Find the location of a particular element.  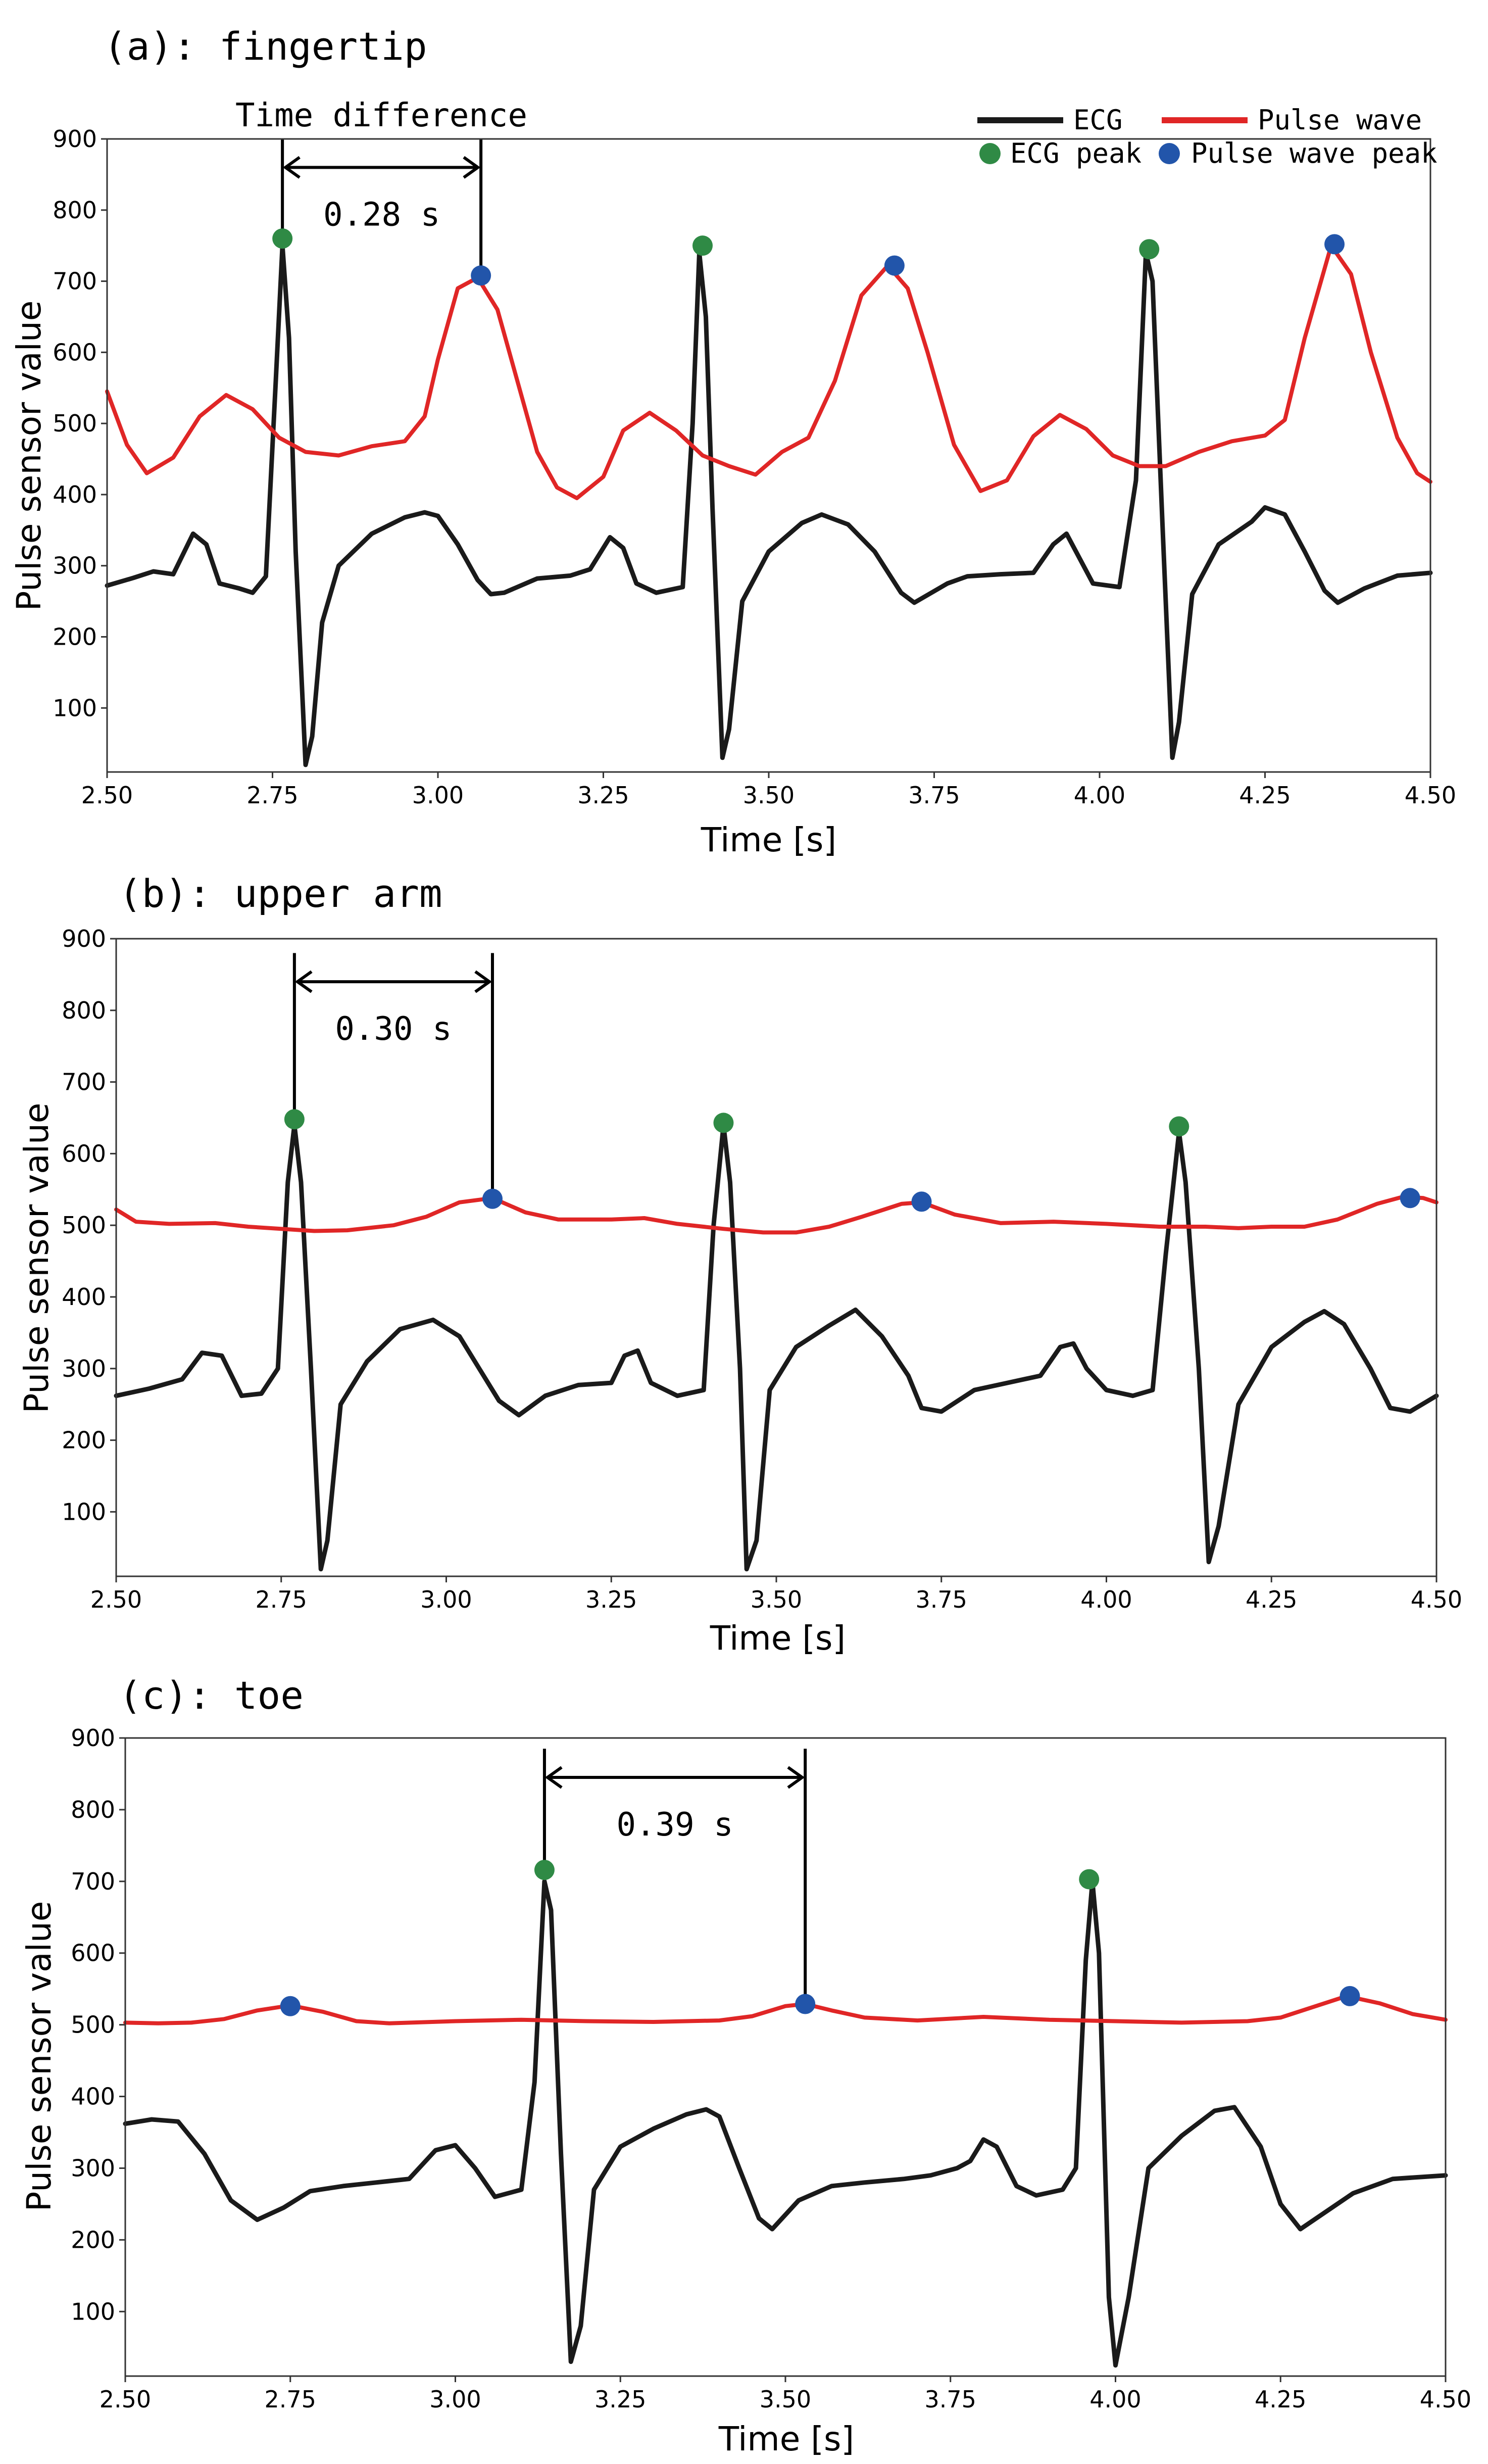

annotation-header: Time difference is located at coordinates (381, 115).